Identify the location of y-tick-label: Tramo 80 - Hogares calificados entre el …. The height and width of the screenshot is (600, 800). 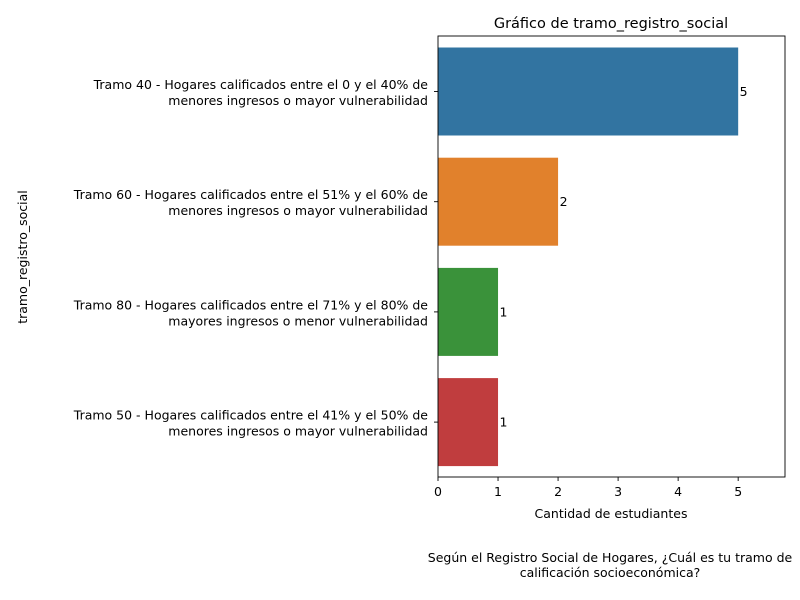
(251, 312).